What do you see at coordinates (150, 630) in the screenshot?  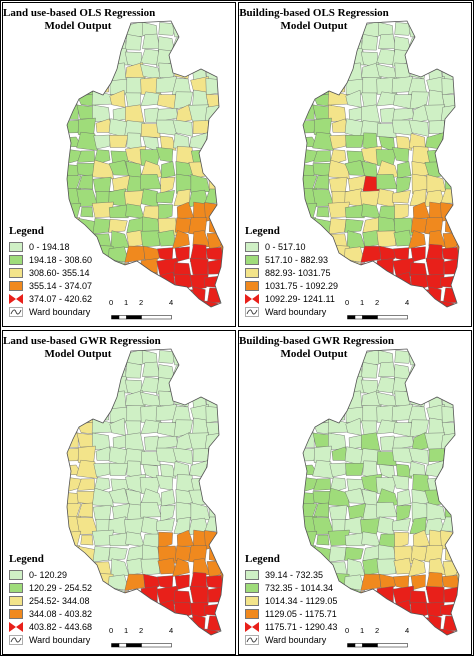 I see `scale-tick-labels: 0 1 2 4` at bounding box center [150, 630].